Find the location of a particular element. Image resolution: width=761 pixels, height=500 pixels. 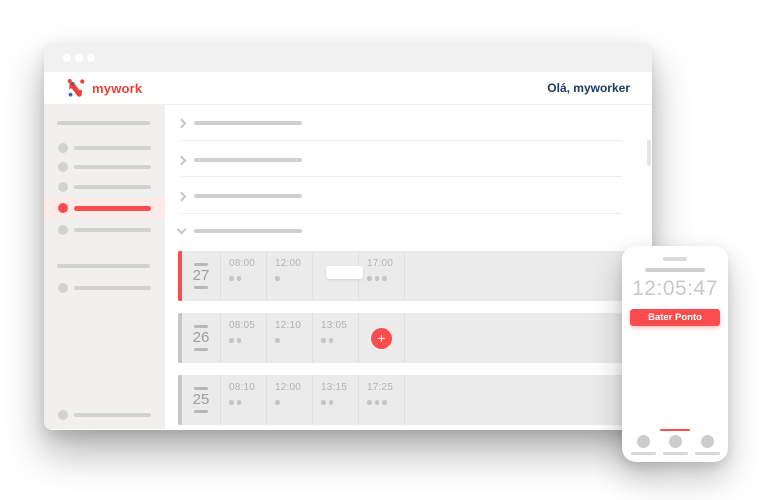

add-entry-button: + is located at coordinates (381, 338).